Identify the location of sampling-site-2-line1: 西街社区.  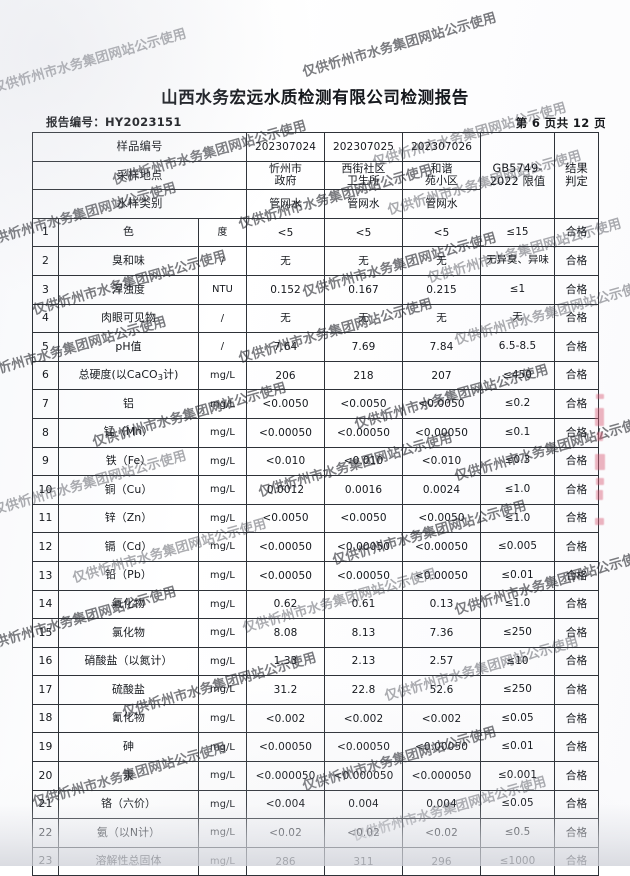
(363, 168).